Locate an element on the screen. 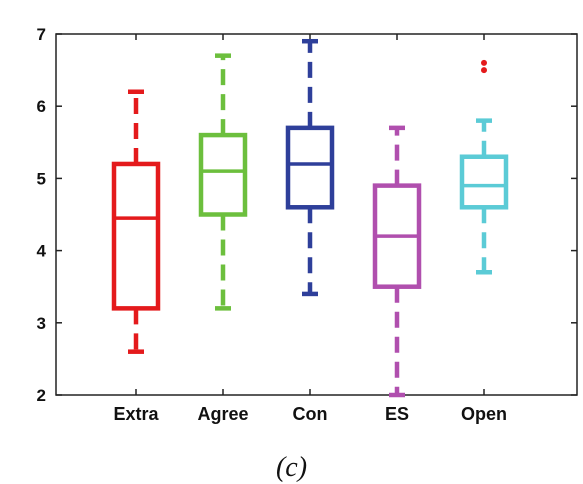 This screenshot has height=484, width=583. x-category-label: Extra is located at coordinates (136, 414).